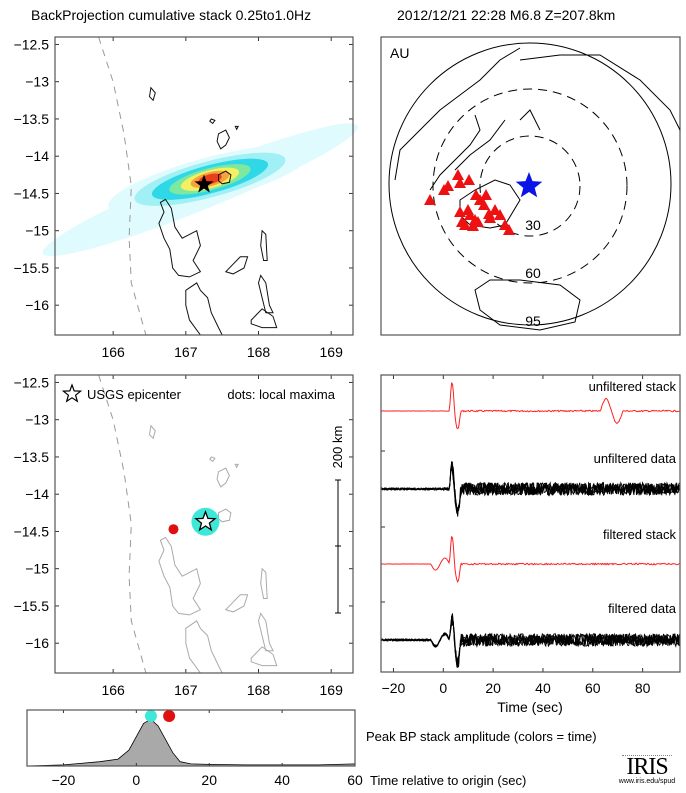 This screenshot has width=686, height=793. What do you see at coordinates (259, 690) in the screenshot?
I see `maxima-map-xtick-label: 168` at bounding box center [259, 690].